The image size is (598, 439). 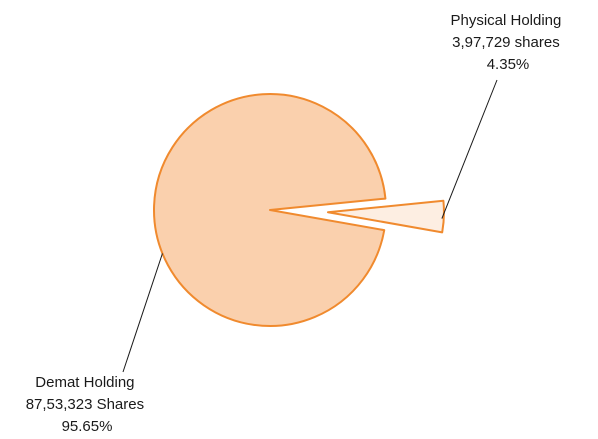 I want to click on physical-holding-value: 3,97,729 shares, so click(x=506, y=42).